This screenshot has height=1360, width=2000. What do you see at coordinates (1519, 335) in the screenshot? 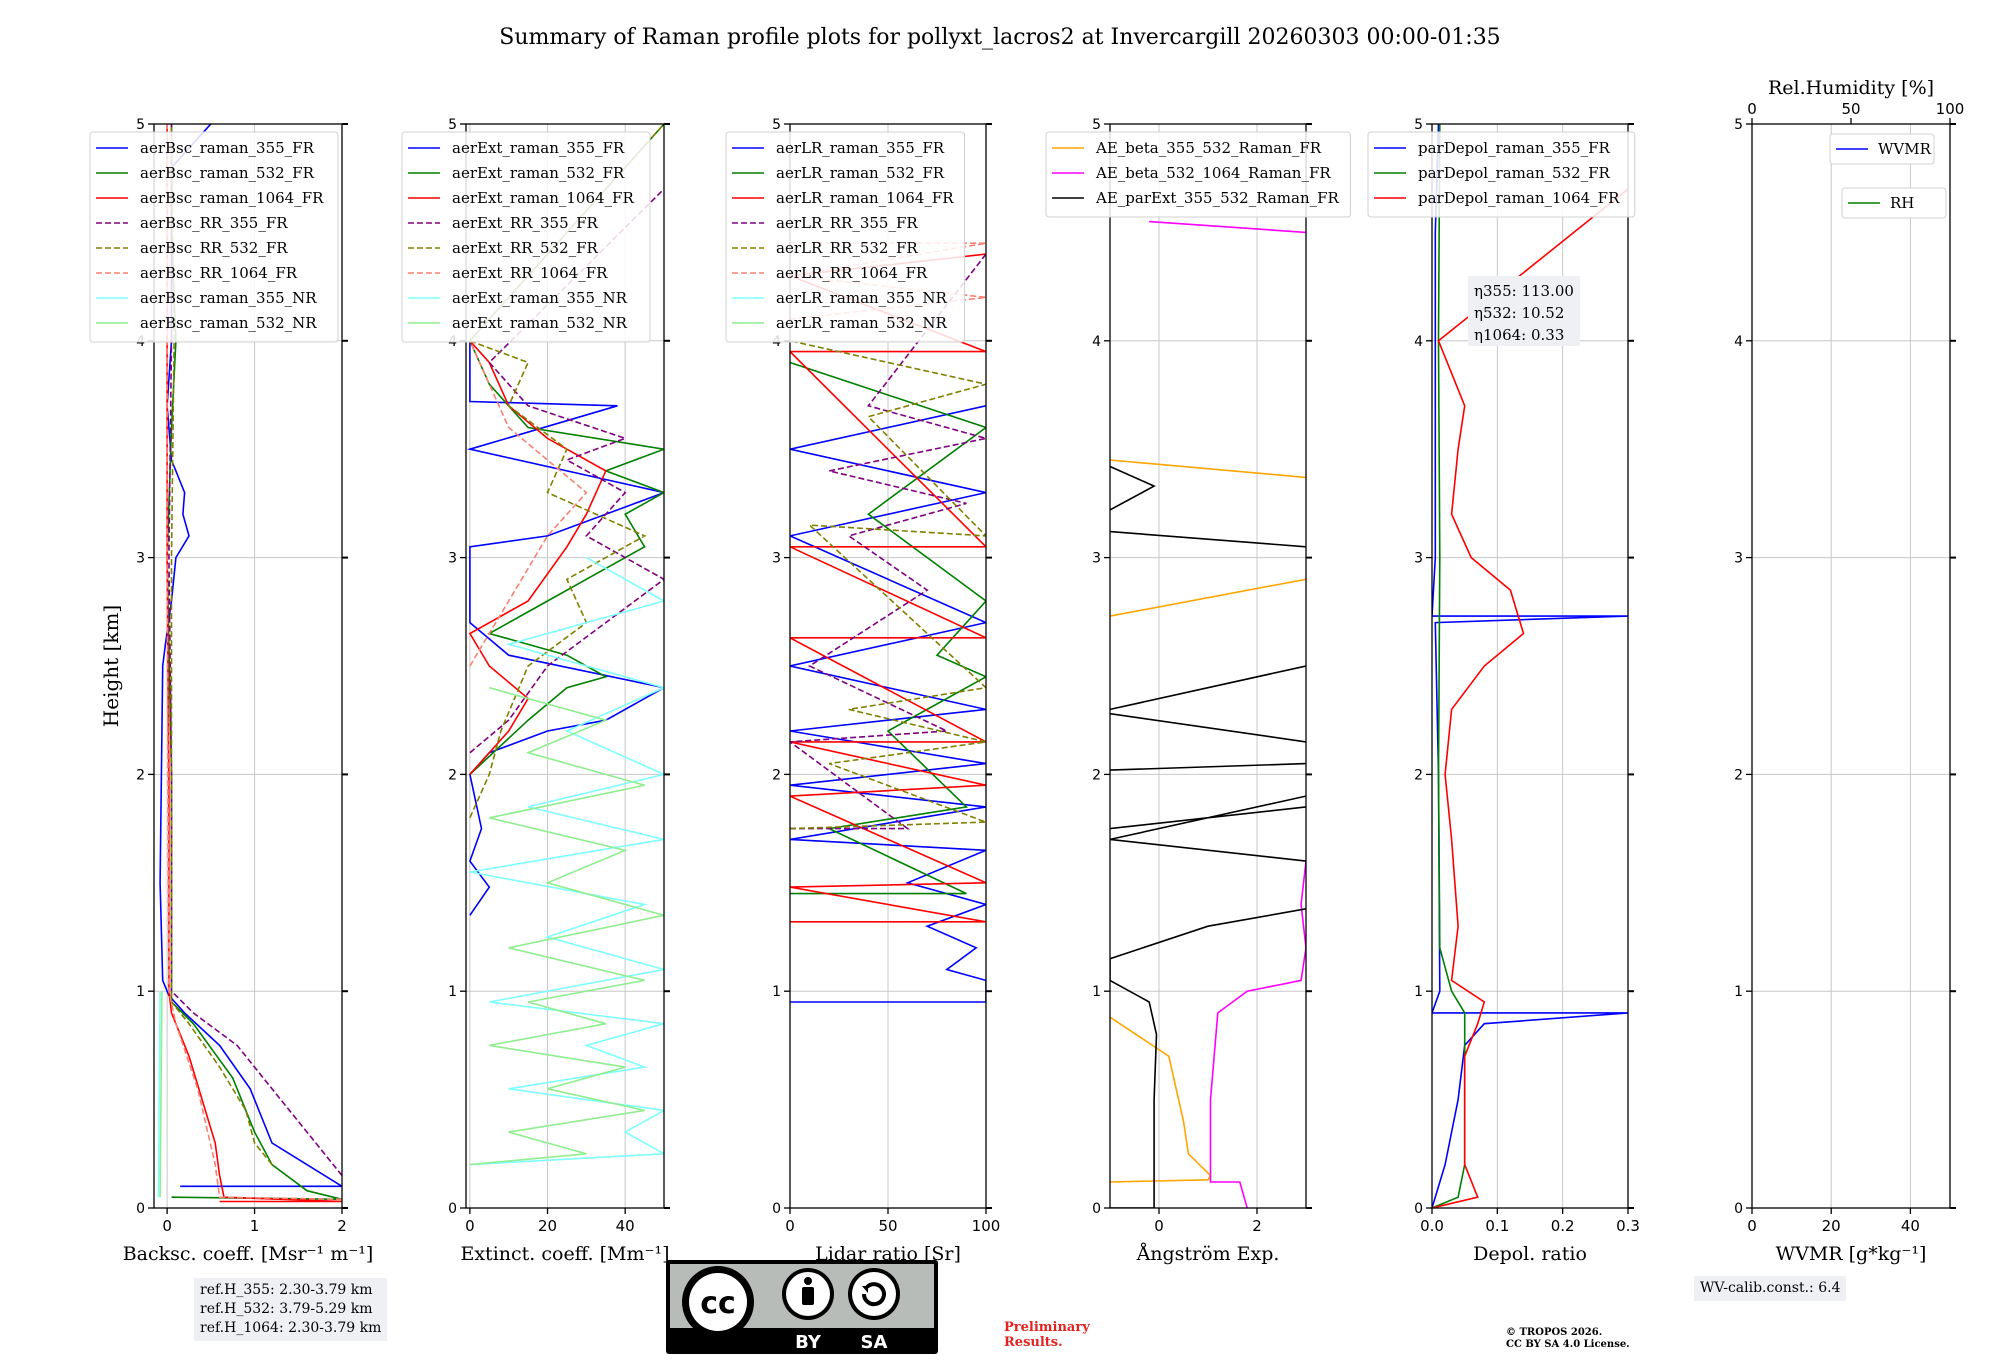
I see `eta-line: η1064: 0.33` at bounding box center [1519, 335].